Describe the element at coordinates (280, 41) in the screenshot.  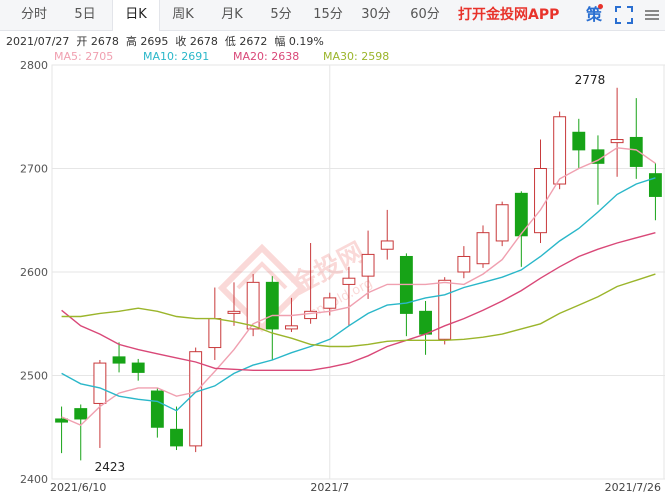
I see `info-change-label: 幅` at that location.